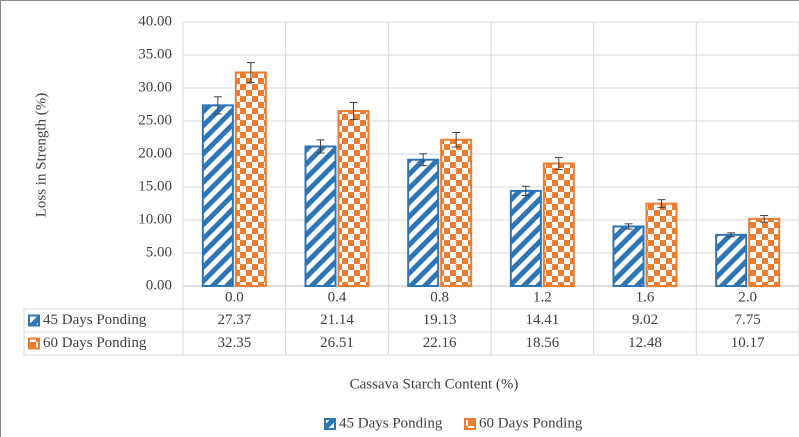 The height and width of the screenshot is (437, 799). What do you see at coordinates (747, 297) in the screenshot?
I see `x-tick-label: 2.0` at bounding box center [747, 297].